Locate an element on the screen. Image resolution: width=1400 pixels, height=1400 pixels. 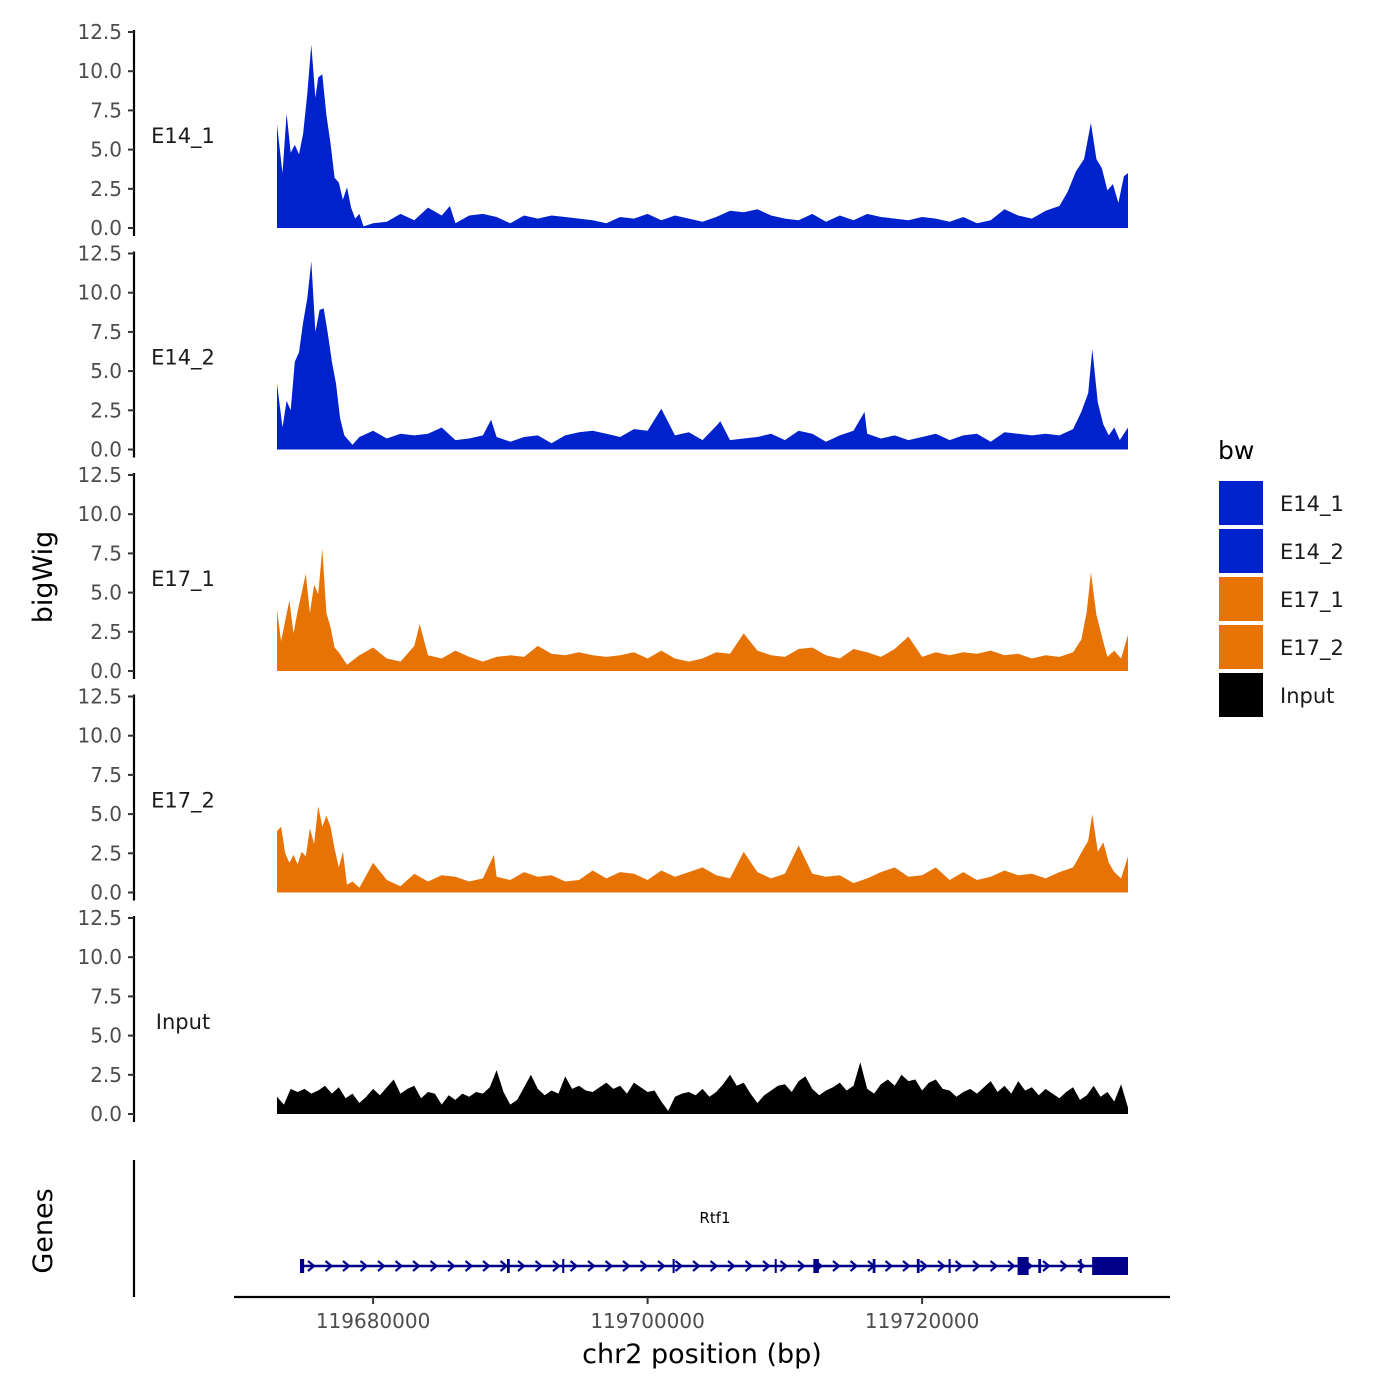
track-E17_1: 0.0 2.5 5.0 7.5 10.0 12.5 E17_1 is located at coordinates (602, 573).